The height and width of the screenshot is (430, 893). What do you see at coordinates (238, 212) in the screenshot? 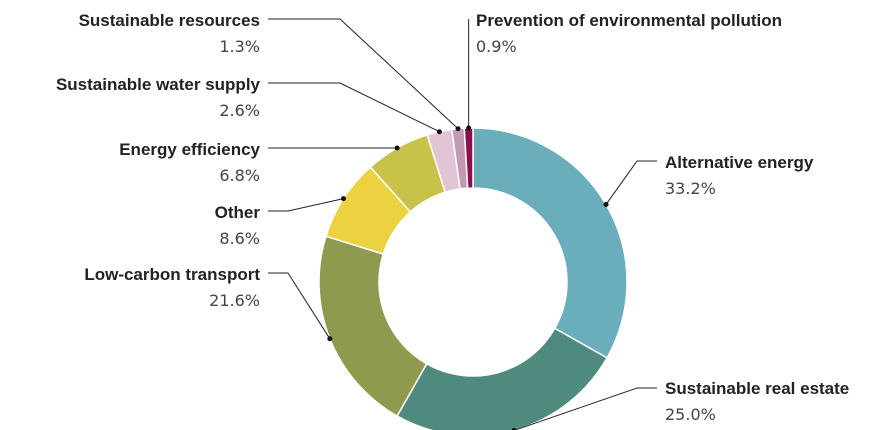
I see `slice-label-other: Other` at bounding box center [238, 212].